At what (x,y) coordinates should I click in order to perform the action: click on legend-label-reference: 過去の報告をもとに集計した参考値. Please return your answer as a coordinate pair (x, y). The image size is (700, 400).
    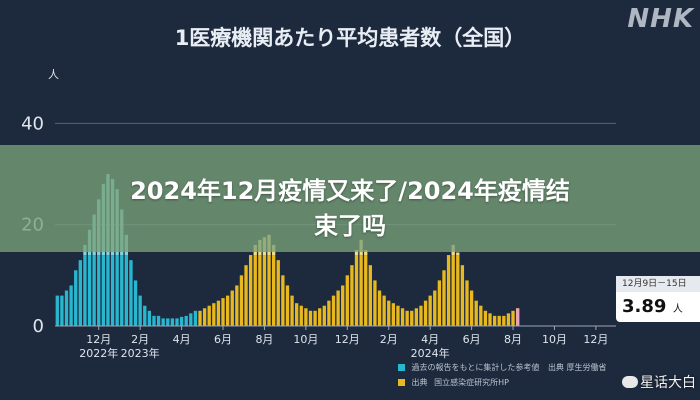
    Looking at the image, I should click on (475, 367).